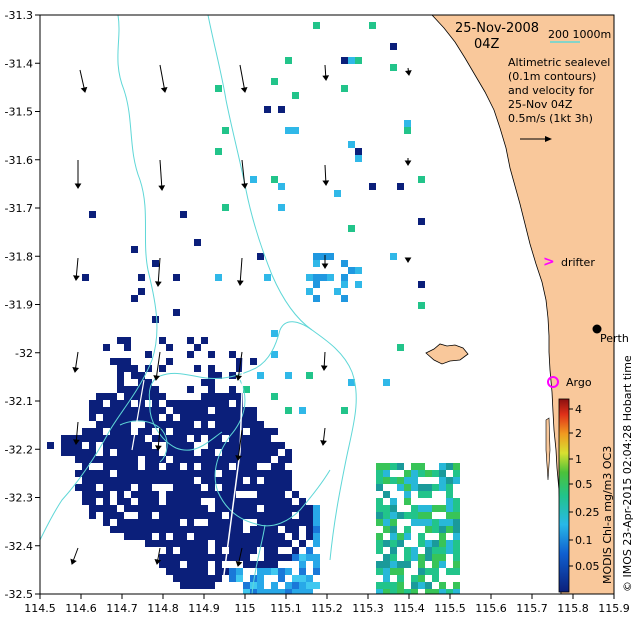  Describe the element at coordinates (540, 104) in the screenshot. I see `svg-text: 25-Nov 04Z` at that location.